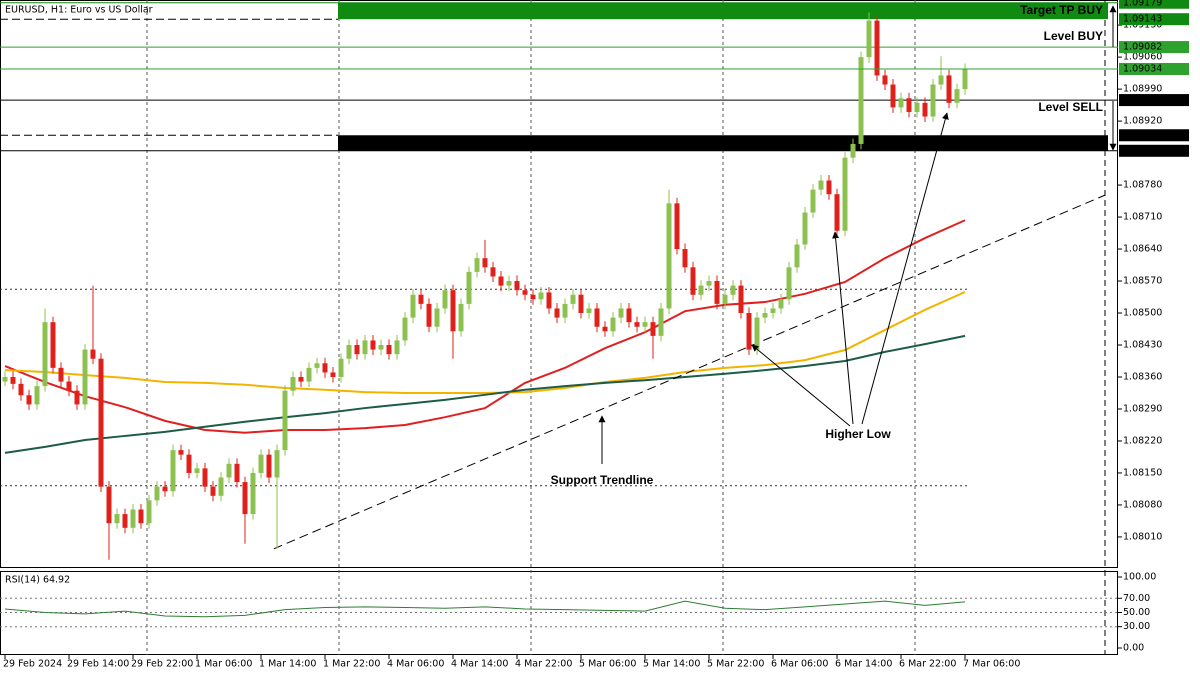 The width and height of the screenshot is (1200, 675). I want to click on rsi-layer, so click(559, 612).